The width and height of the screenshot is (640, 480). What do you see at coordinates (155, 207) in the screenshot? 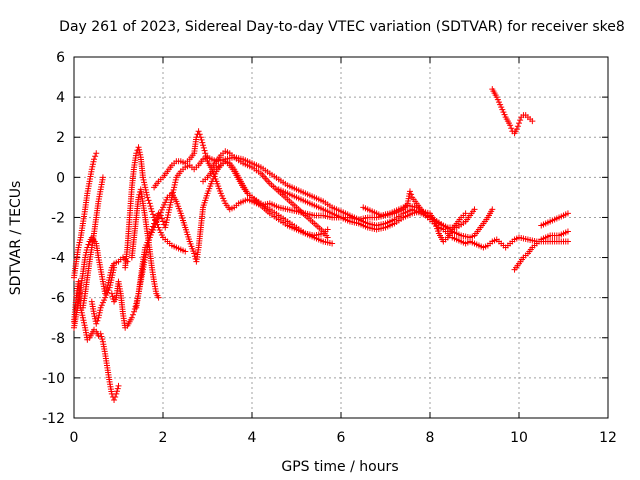
I see `series-sat-g` at bounding box center [155, 207].